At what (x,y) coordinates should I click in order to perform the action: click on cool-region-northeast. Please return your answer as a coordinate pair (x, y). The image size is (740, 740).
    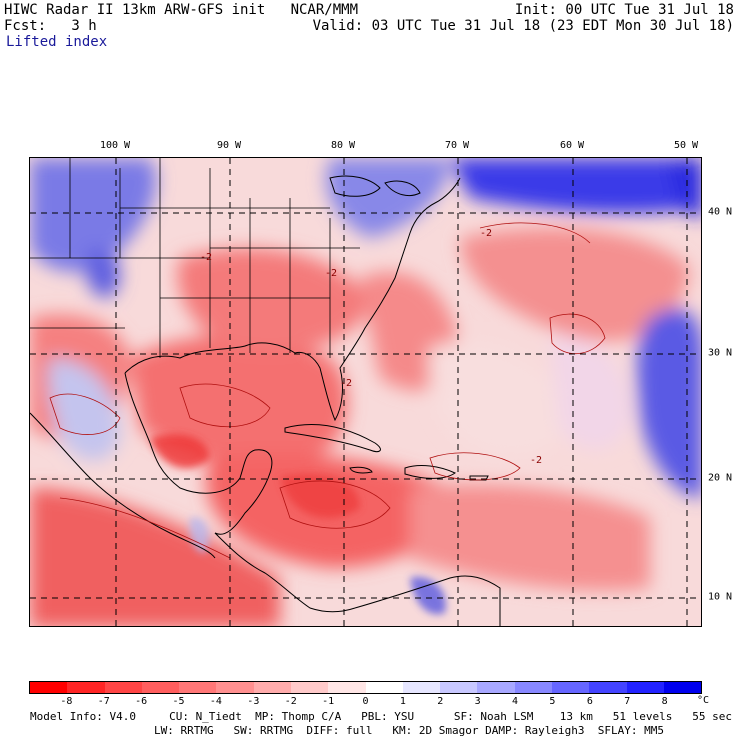
    Looking at the image, I should click on (575, 186).